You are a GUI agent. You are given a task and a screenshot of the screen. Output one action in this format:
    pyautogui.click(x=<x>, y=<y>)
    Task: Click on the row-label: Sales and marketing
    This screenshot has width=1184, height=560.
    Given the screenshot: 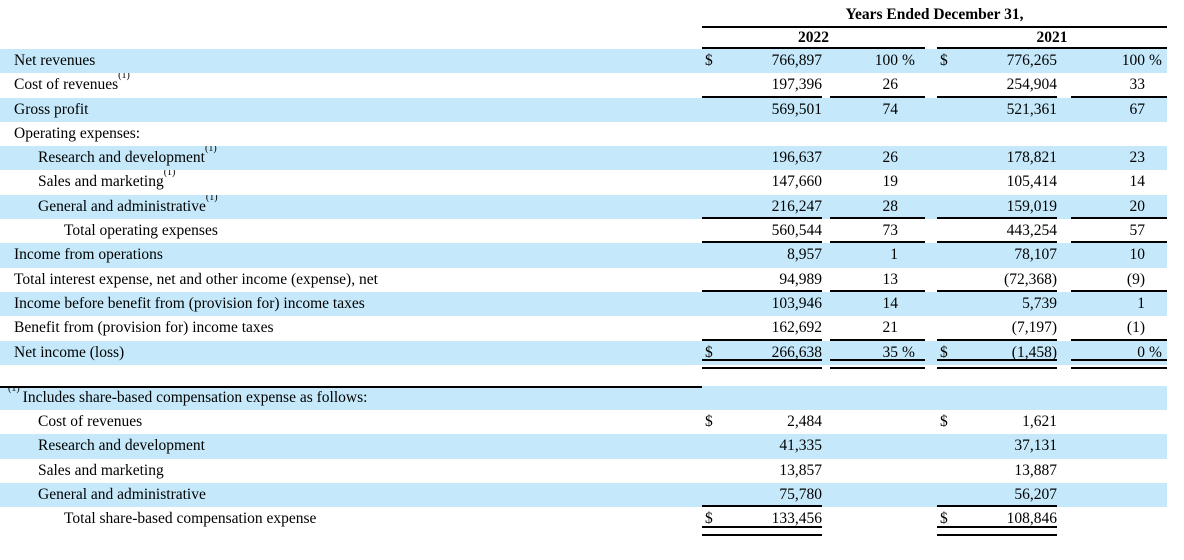 What is the action you would take?
    pyautogui.click(x=101, y=470)
    